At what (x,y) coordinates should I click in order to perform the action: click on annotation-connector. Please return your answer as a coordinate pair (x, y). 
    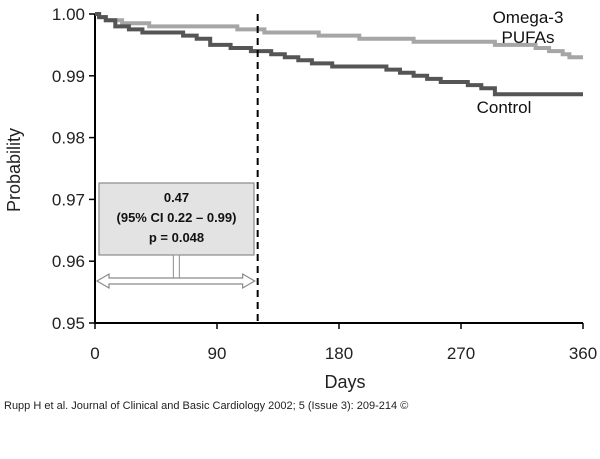
    Looking at the image, I should click on (176, 266).